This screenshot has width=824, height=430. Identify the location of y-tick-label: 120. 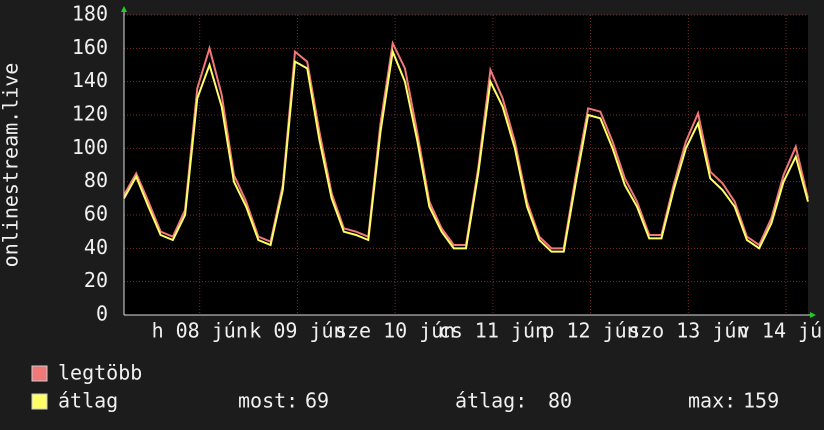
(90, 114).